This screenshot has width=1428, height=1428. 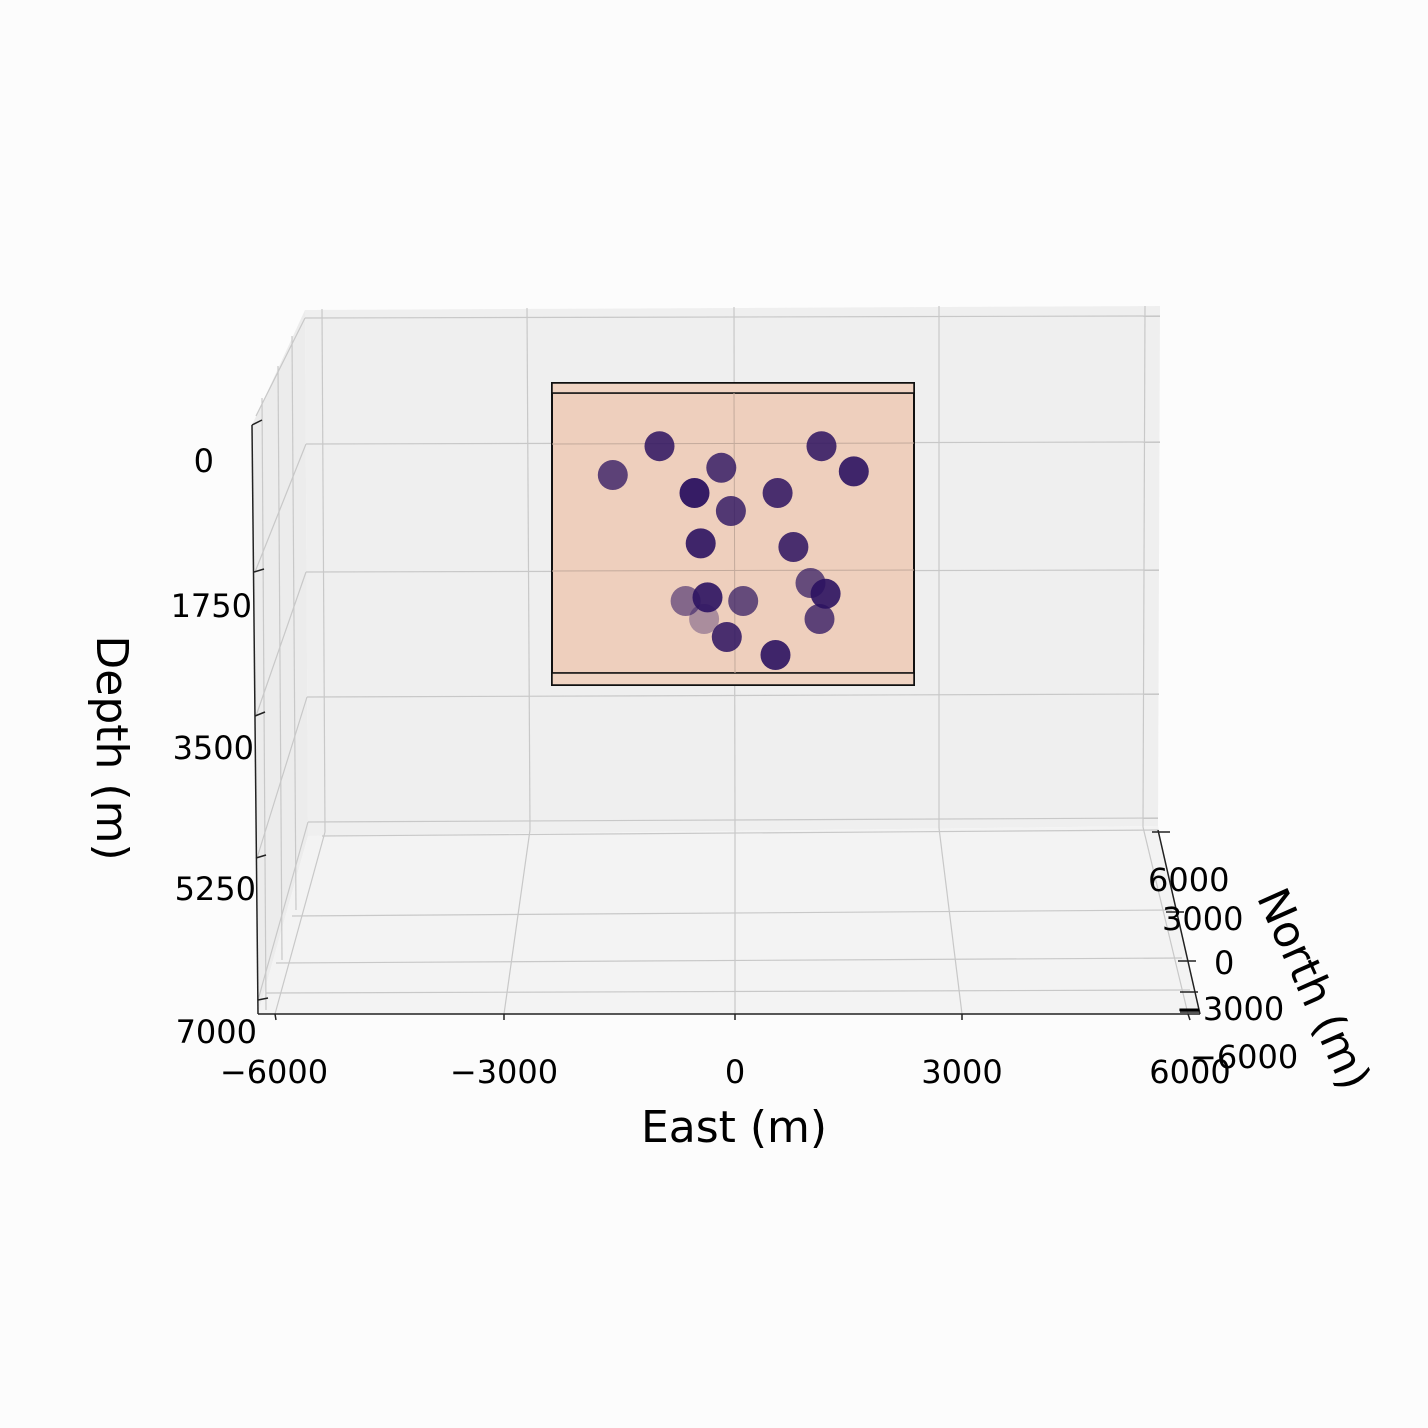 What do you see at coordinates (961, 1072) in the screenshot?
I see `x-tick-label: 3000` at bounding box center [961, 1072].